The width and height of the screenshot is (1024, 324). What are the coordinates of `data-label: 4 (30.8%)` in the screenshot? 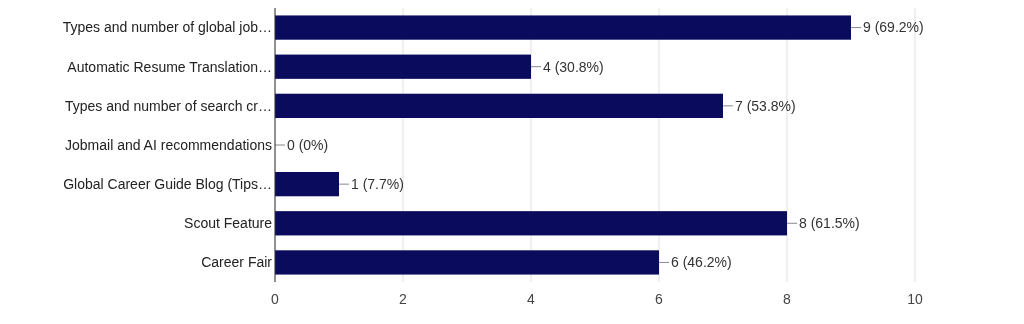 It's located at (573, 66).